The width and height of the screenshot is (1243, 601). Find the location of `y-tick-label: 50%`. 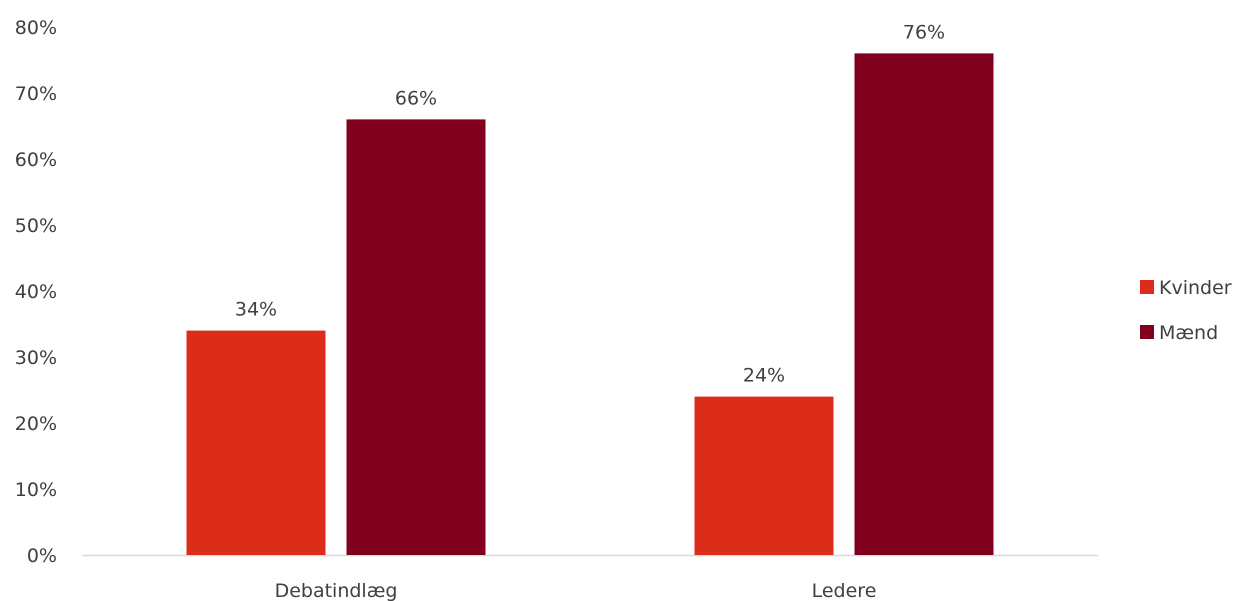

y-tick-label: 50% is located at coordinates (36, 226).